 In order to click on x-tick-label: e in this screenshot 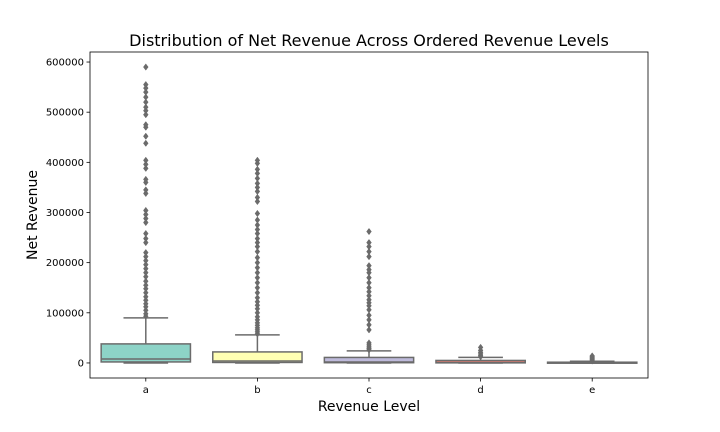, I will do `click(592, 390)`.